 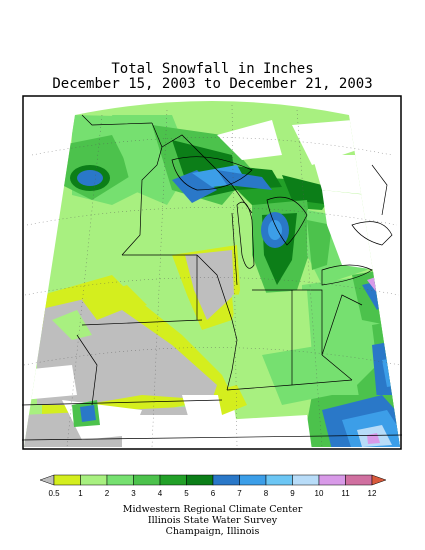 I want to click on legend-label: 0.5, so click(x=54, y=493).